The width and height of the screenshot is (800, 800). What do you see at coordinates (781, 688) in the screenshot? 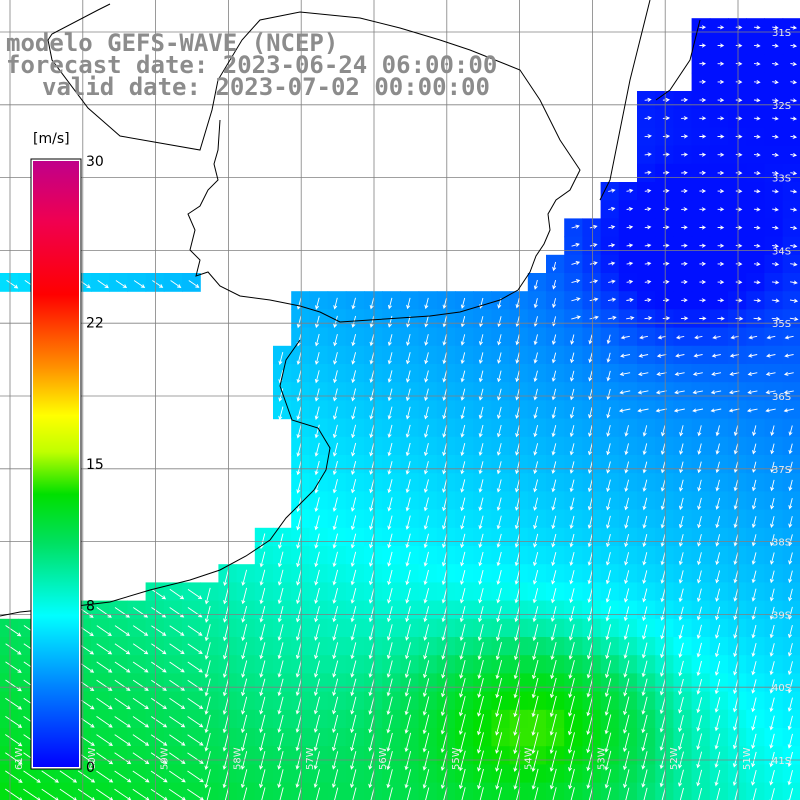
I see `lat-label: 40S` at bounding box center [781, 688].